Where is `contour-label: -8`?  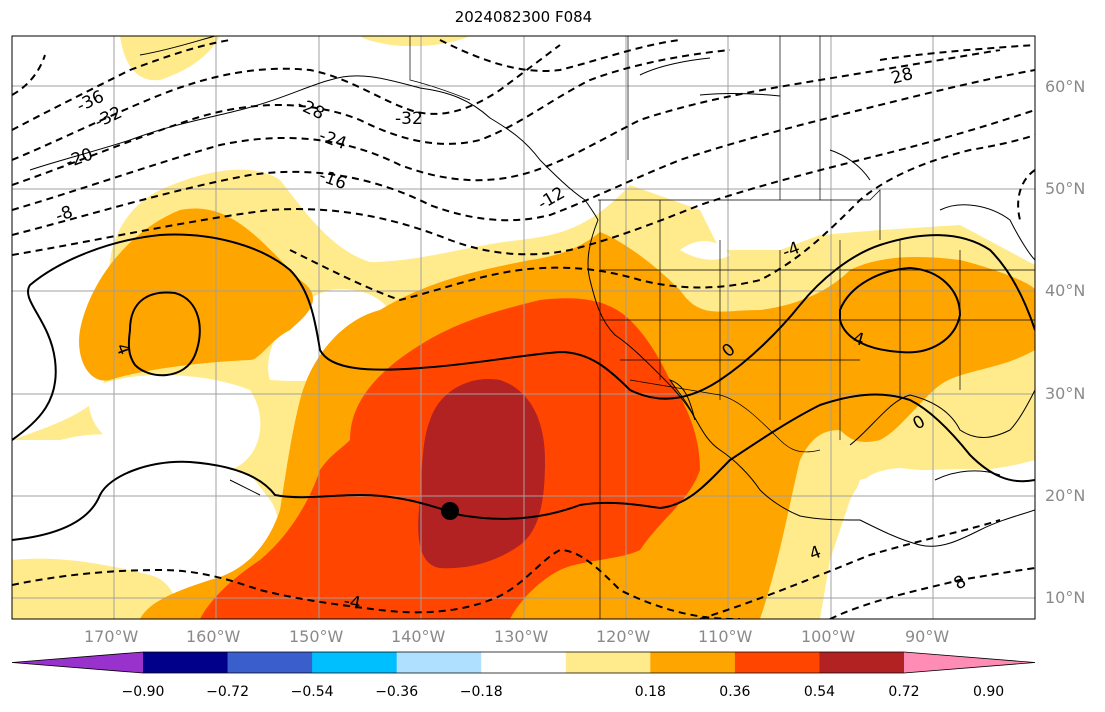 contour-label: -8 is located at coordinates (64, 214).